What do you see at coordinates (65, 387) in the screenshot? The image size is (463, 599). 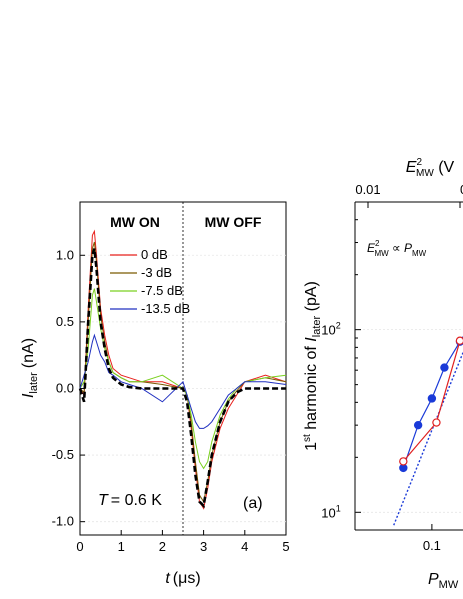 I see `y-tick-label: 0.0` at bounding box center [65, 387].